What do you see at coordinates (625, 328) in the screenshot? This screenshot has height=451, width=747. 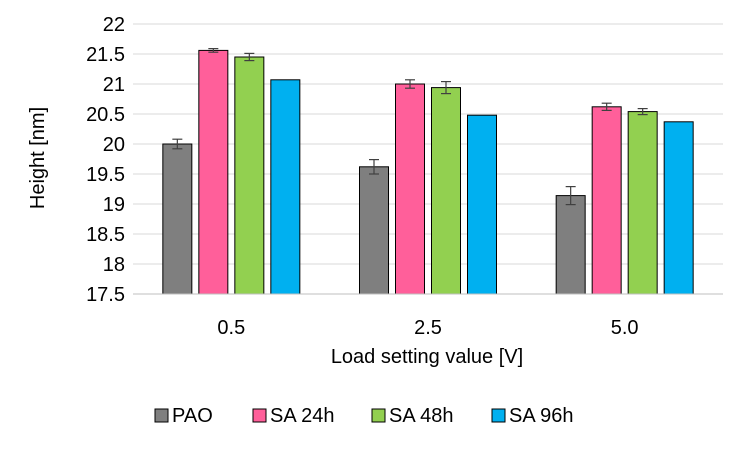 I see `x-tick-label: 5.0` at bounding box center [625, 328].